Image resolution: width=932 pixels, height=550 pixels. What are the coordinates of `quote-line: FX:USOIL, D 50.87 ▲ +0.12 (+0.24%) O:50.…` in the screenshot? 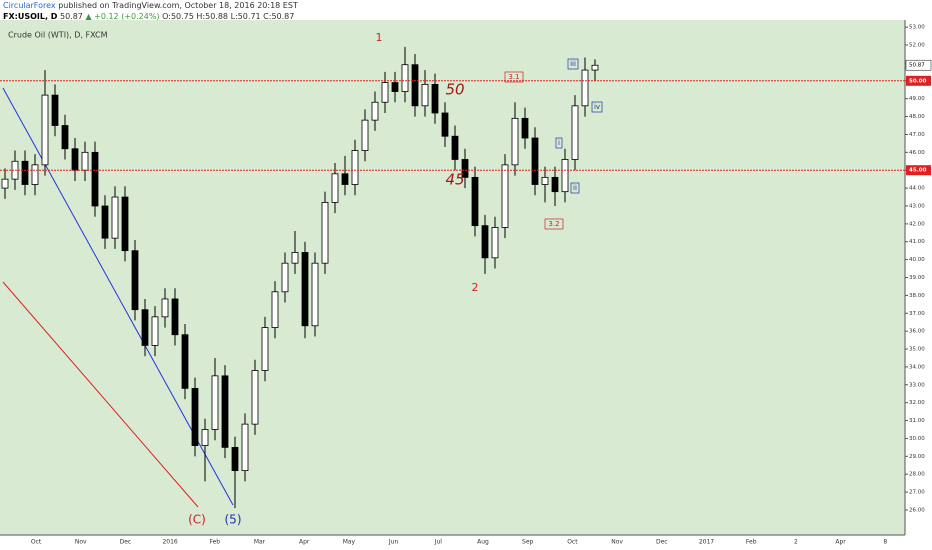 It's located at (150, 16).